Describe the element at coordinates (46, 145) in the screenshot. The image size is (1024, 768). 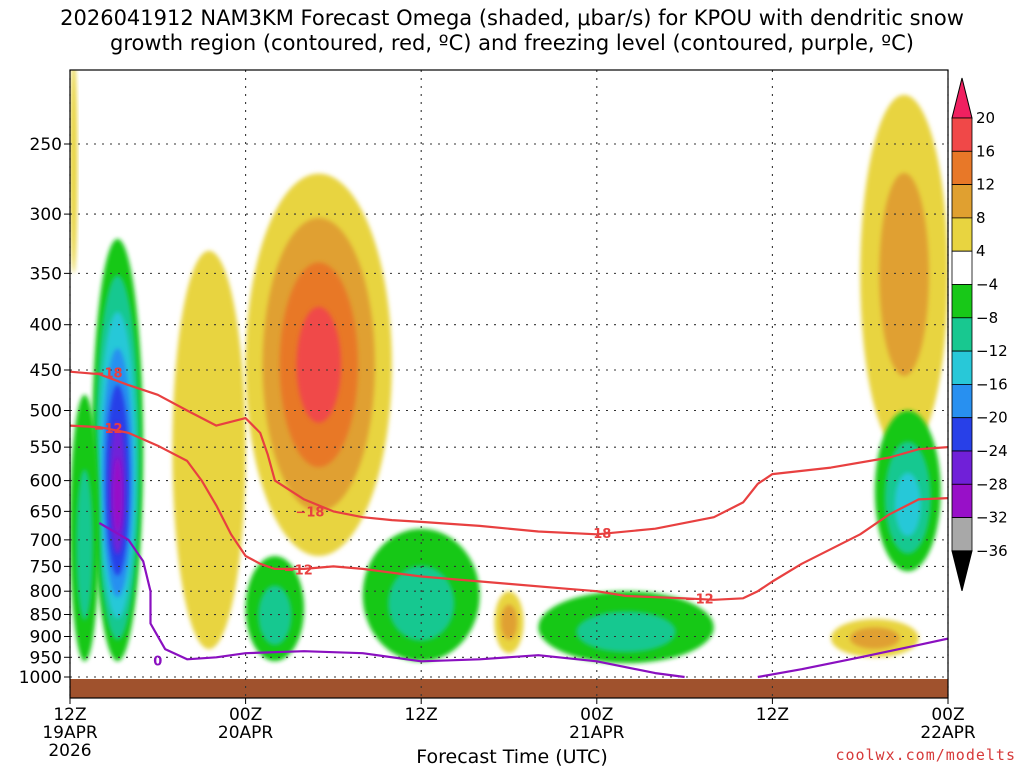
I see `ytick-label-250: 250` at that location.